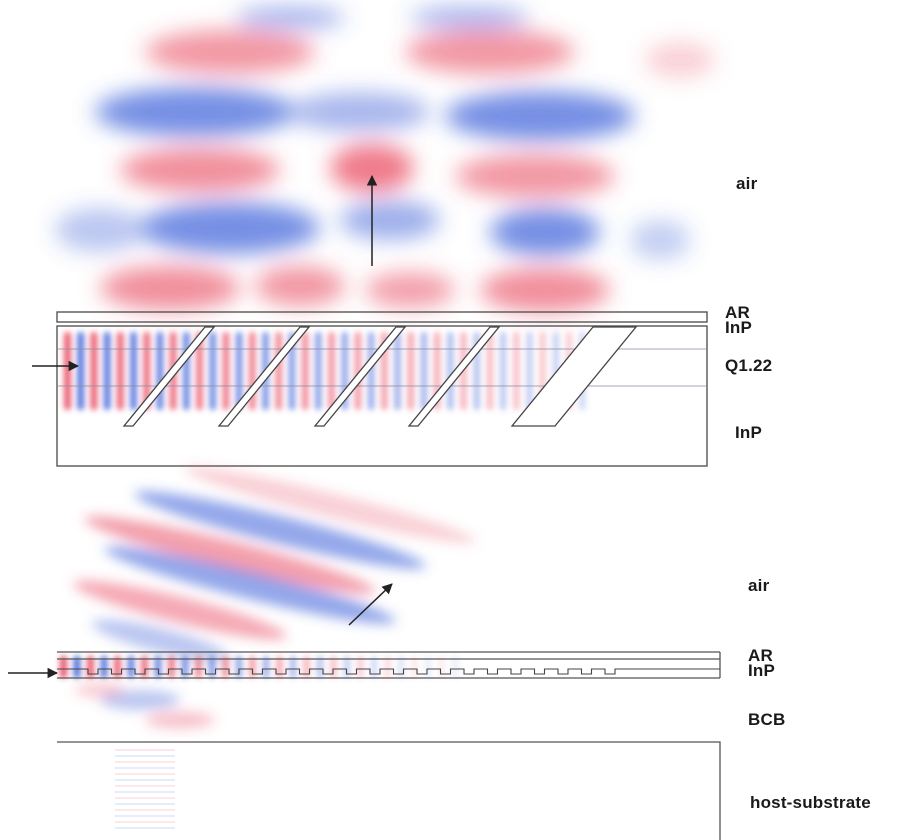  I want to click on bottom-guided-mode-field, so click(259, 667).